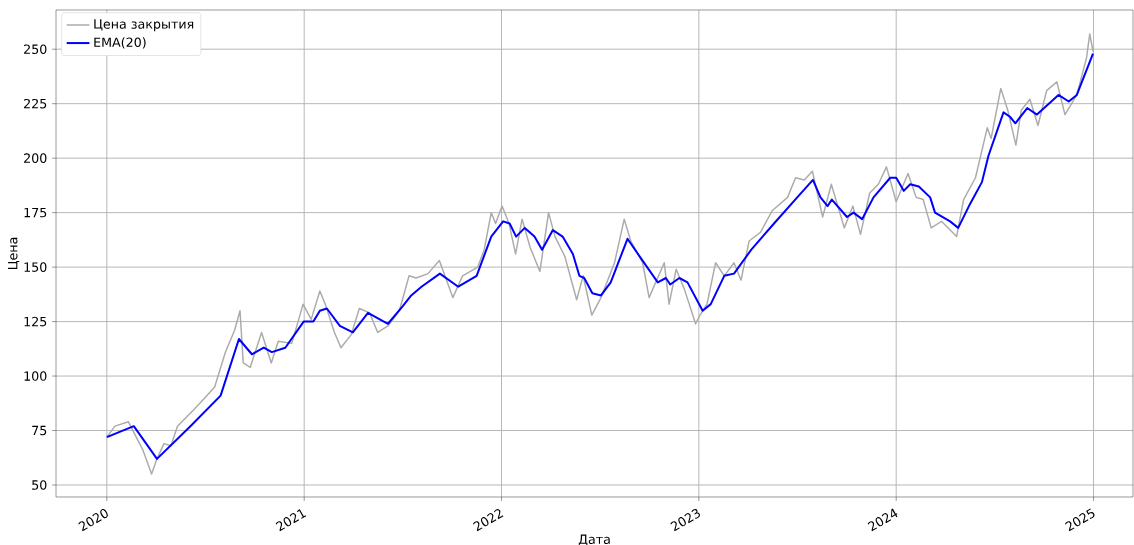 The image size is (1134, 545). I want to click on y-tick-label: 125, so click(35, 321).